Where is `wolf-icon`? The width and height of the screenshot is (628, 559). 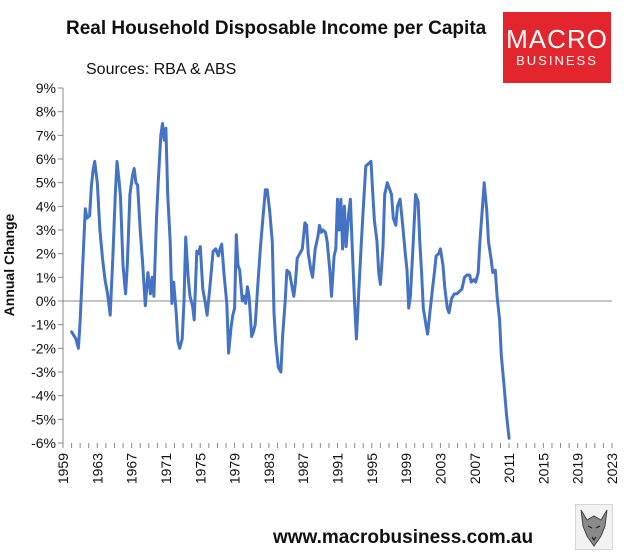 wolf-icon is located at coordinates (594, 527).